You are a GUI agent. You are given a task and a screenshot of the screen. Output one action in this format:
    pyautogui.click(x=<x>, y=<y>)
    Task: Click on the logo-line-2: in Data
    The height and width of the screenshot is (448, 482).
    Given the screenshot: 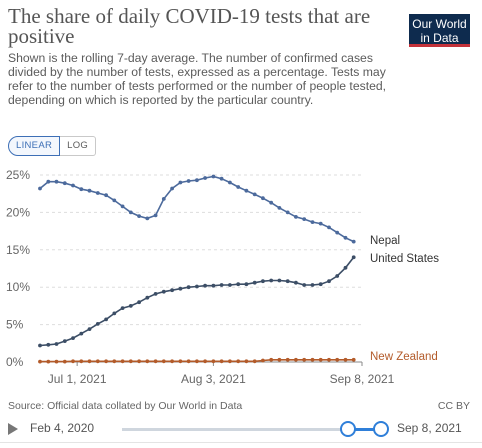 What is the action you would take?
    pyautogui.click(x=439, y=38)
    